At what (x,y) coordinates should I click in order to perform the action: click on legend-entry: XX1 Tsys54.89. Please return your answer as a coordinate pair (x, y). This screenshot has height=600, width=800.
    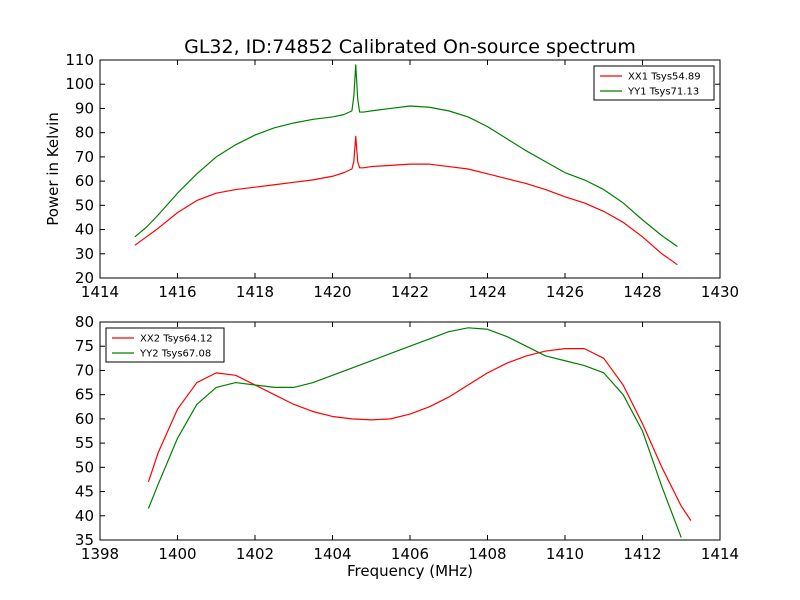
    Looking at the image, I should click on (664, 77).